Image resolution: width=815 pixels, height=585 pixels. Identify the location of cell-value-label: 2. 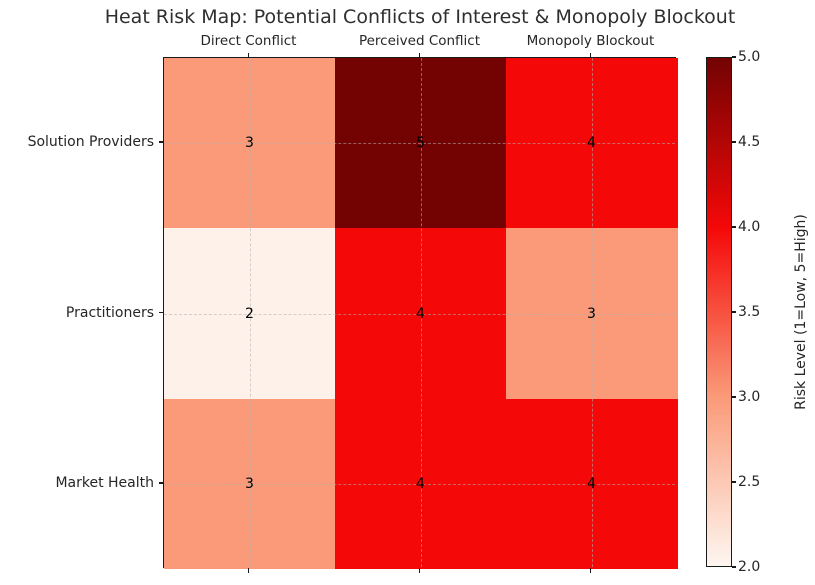
(249, 313).